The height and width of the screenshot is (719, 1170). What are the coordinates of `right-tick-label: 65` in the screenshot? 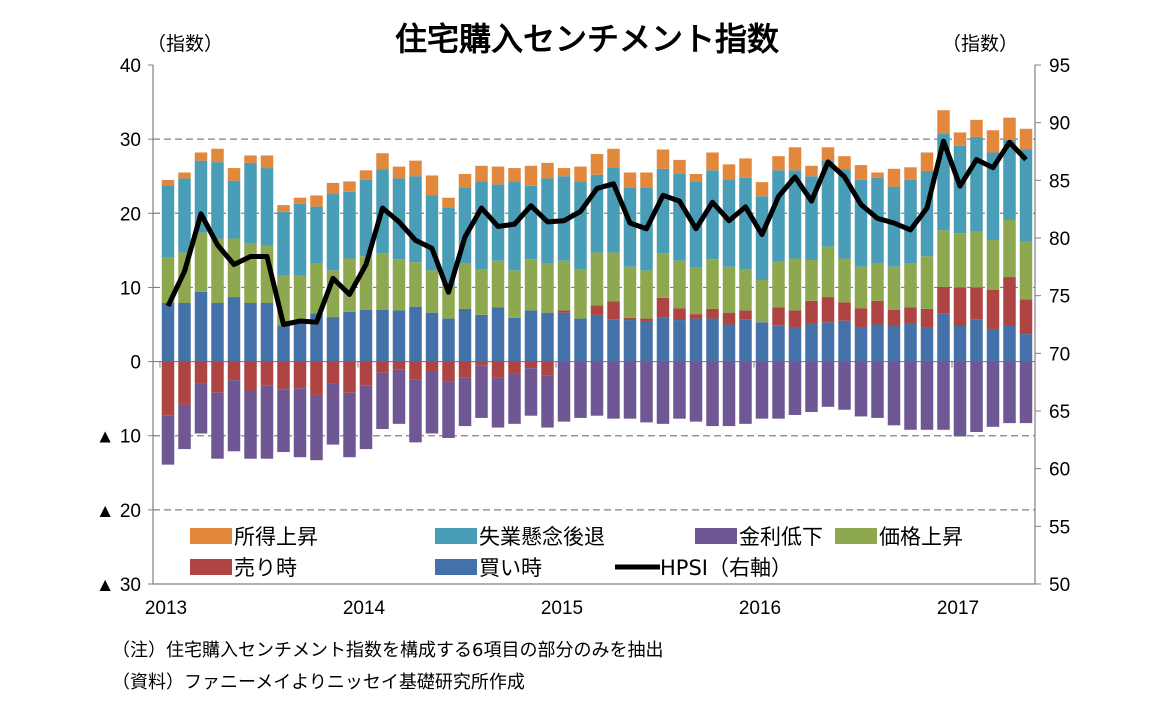 It's located at (1059, 412).